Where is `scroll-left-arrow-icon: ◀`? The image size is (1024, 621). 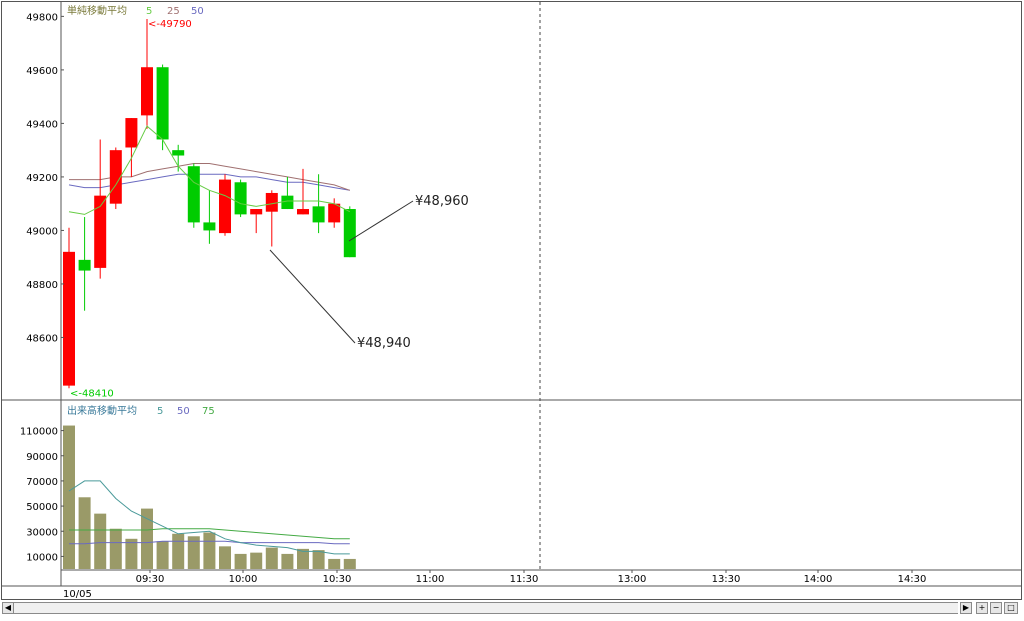
scroll-left-arrow-icon: ◀ is located at coordinates (8, 608).